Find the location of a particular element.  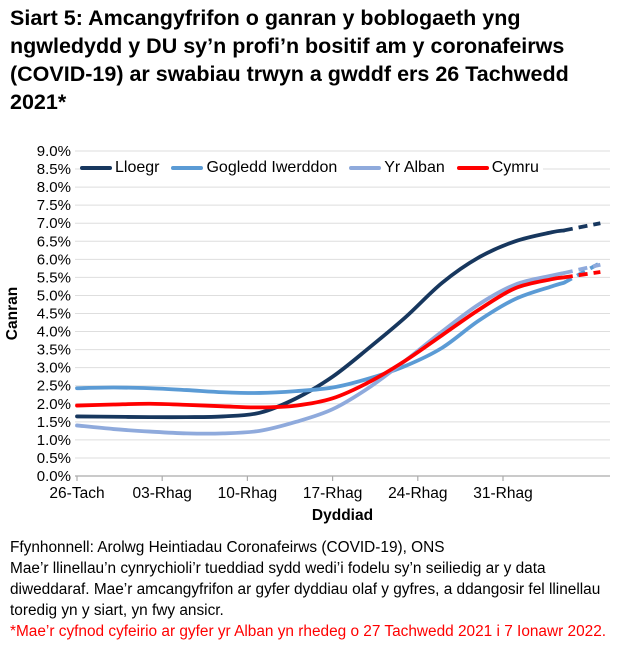

y-tick-label: 7.5% is located at coordinates (54, 205).